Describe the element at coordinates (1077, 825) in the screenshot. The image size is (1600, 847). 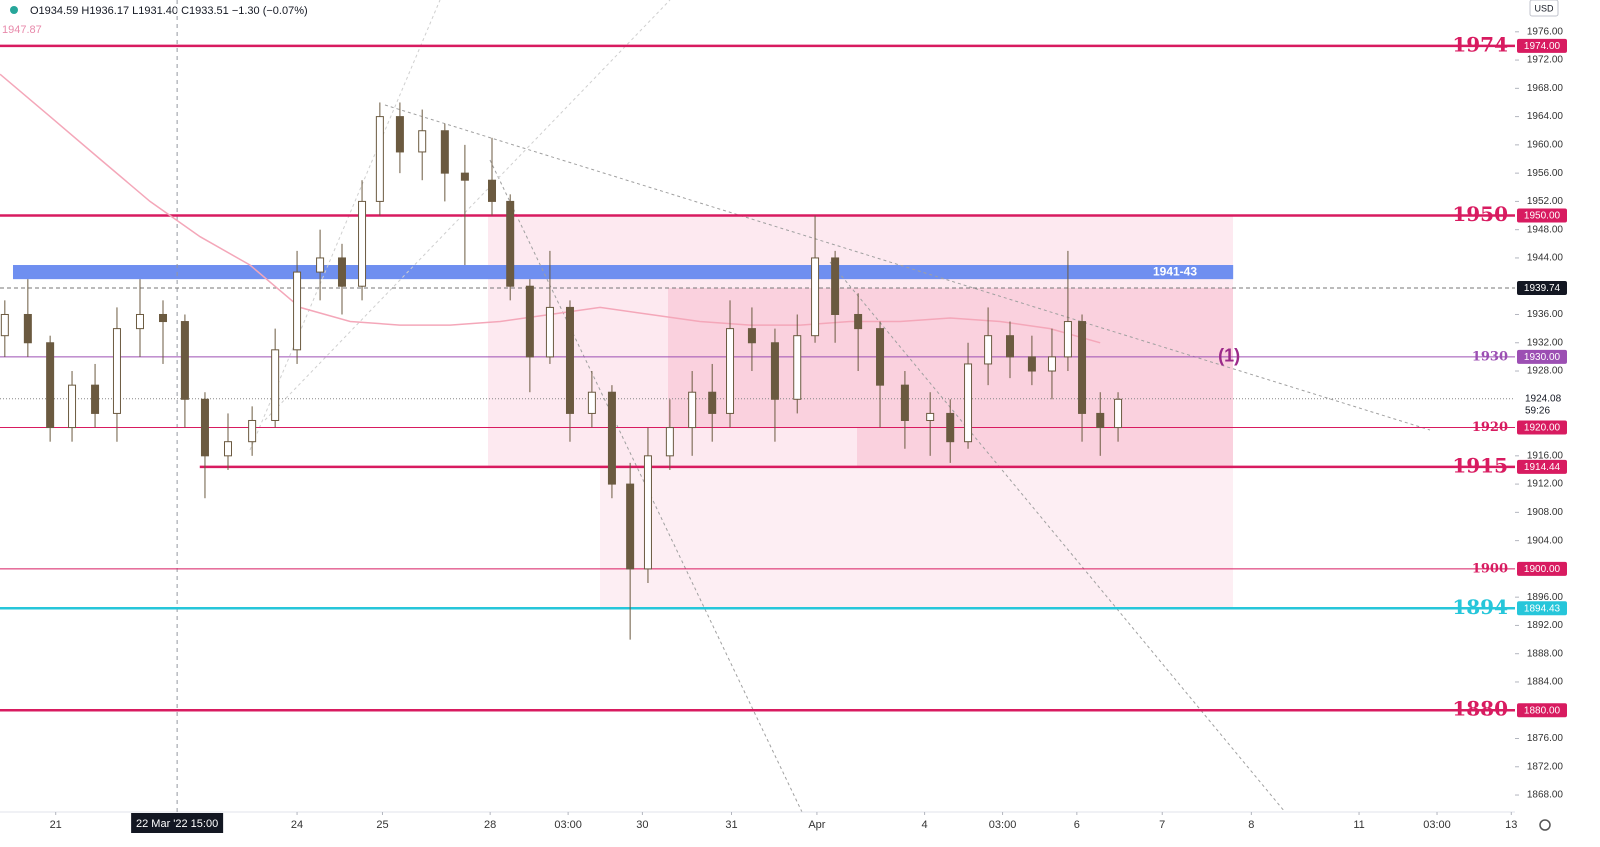
I see `x-tick-label: 6` at that location.